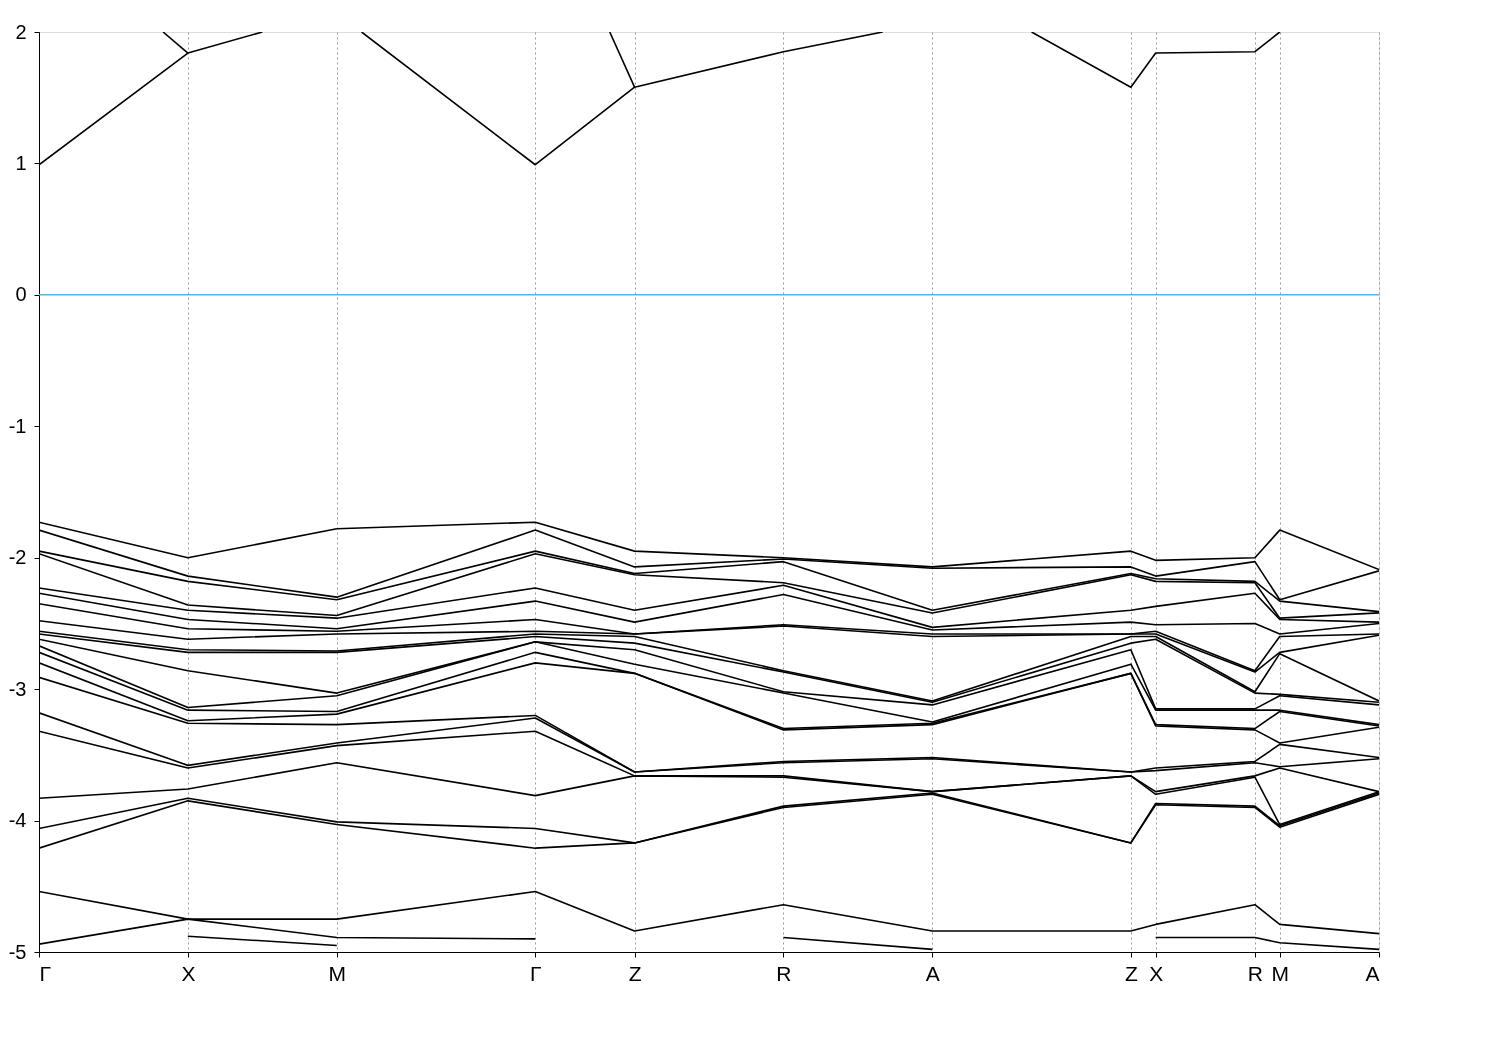  What do you see at coordinates (21, 162) in the screenshot?
I see `y-tick-label: 1` at bounding box center [21, 162].